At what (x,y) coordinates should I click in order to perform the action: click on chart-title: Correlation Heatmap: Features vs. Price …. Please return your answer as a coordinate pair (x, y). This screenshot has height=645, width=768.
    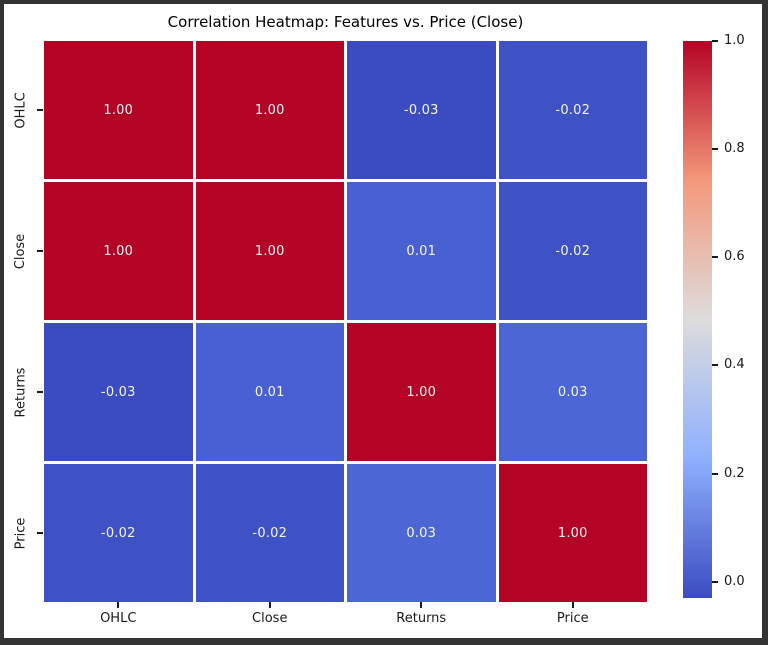
    Looking at the image, I should click on (345, 22).